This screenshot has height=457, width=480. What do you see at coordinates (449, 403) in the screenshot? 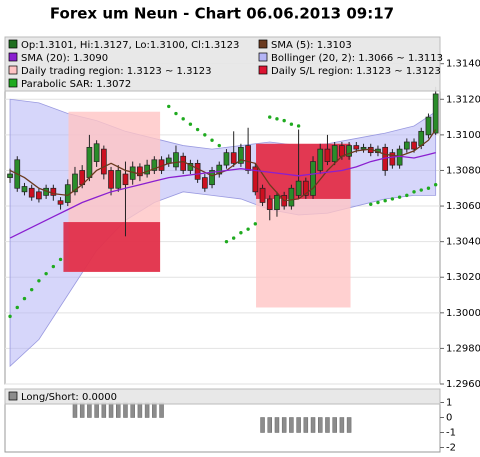
I see `y-tick-label: 1` at bounding box center [449, 403].